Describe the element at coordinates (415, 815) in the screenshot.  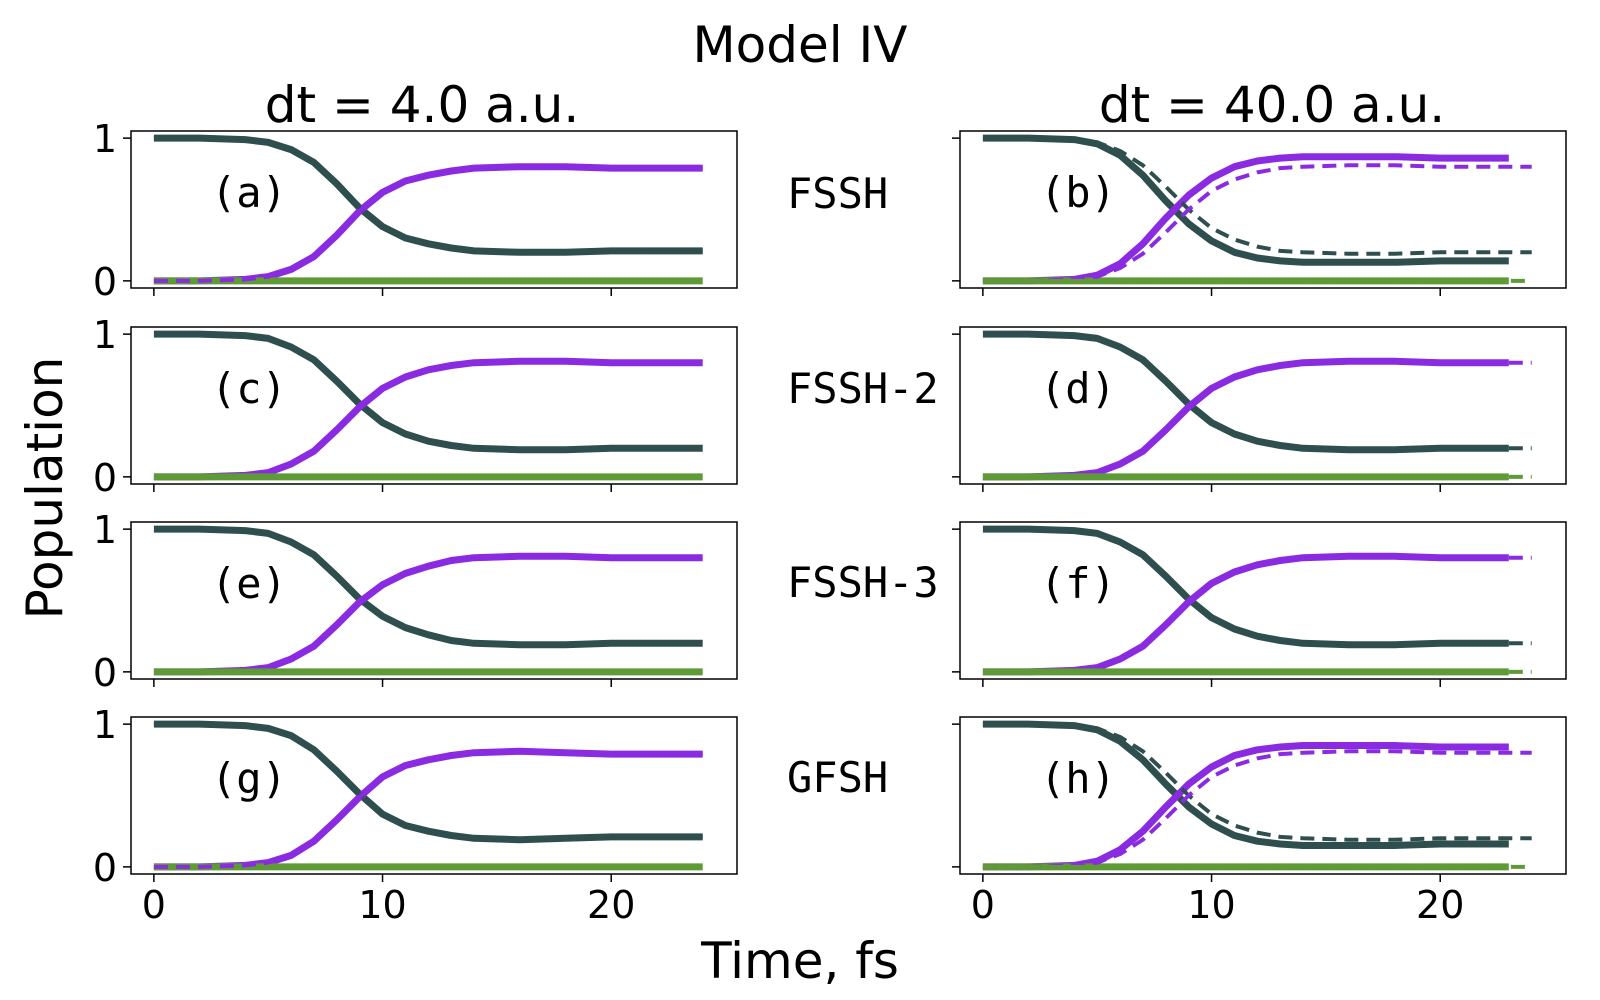
I see `panel-g: 010 10 20(g)` at that location.